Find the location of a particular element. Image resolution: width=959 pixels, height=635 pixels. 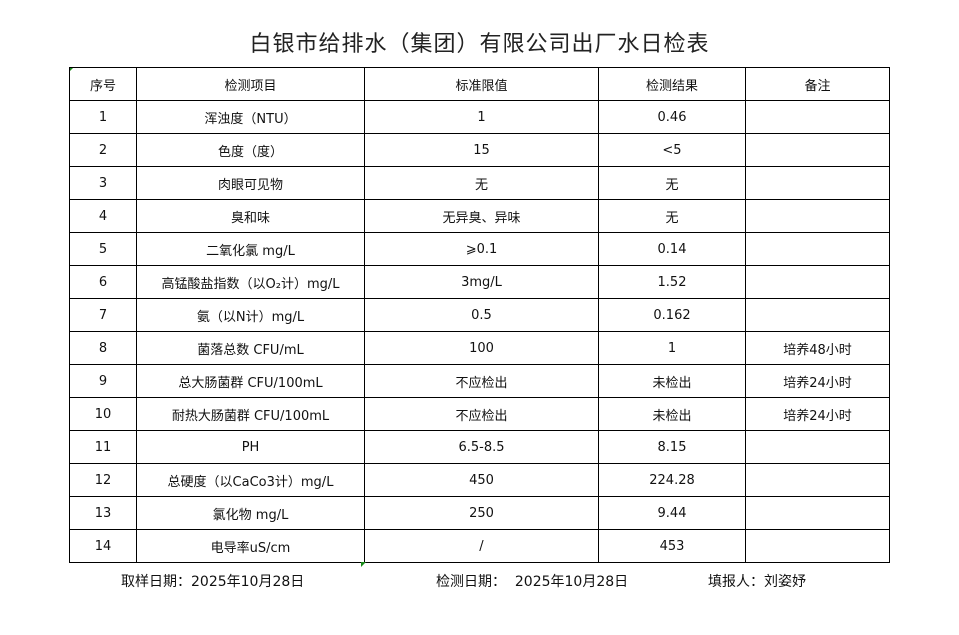

table-row: 14 电导率uS/cm/453 is located at coordinates (479, 546).